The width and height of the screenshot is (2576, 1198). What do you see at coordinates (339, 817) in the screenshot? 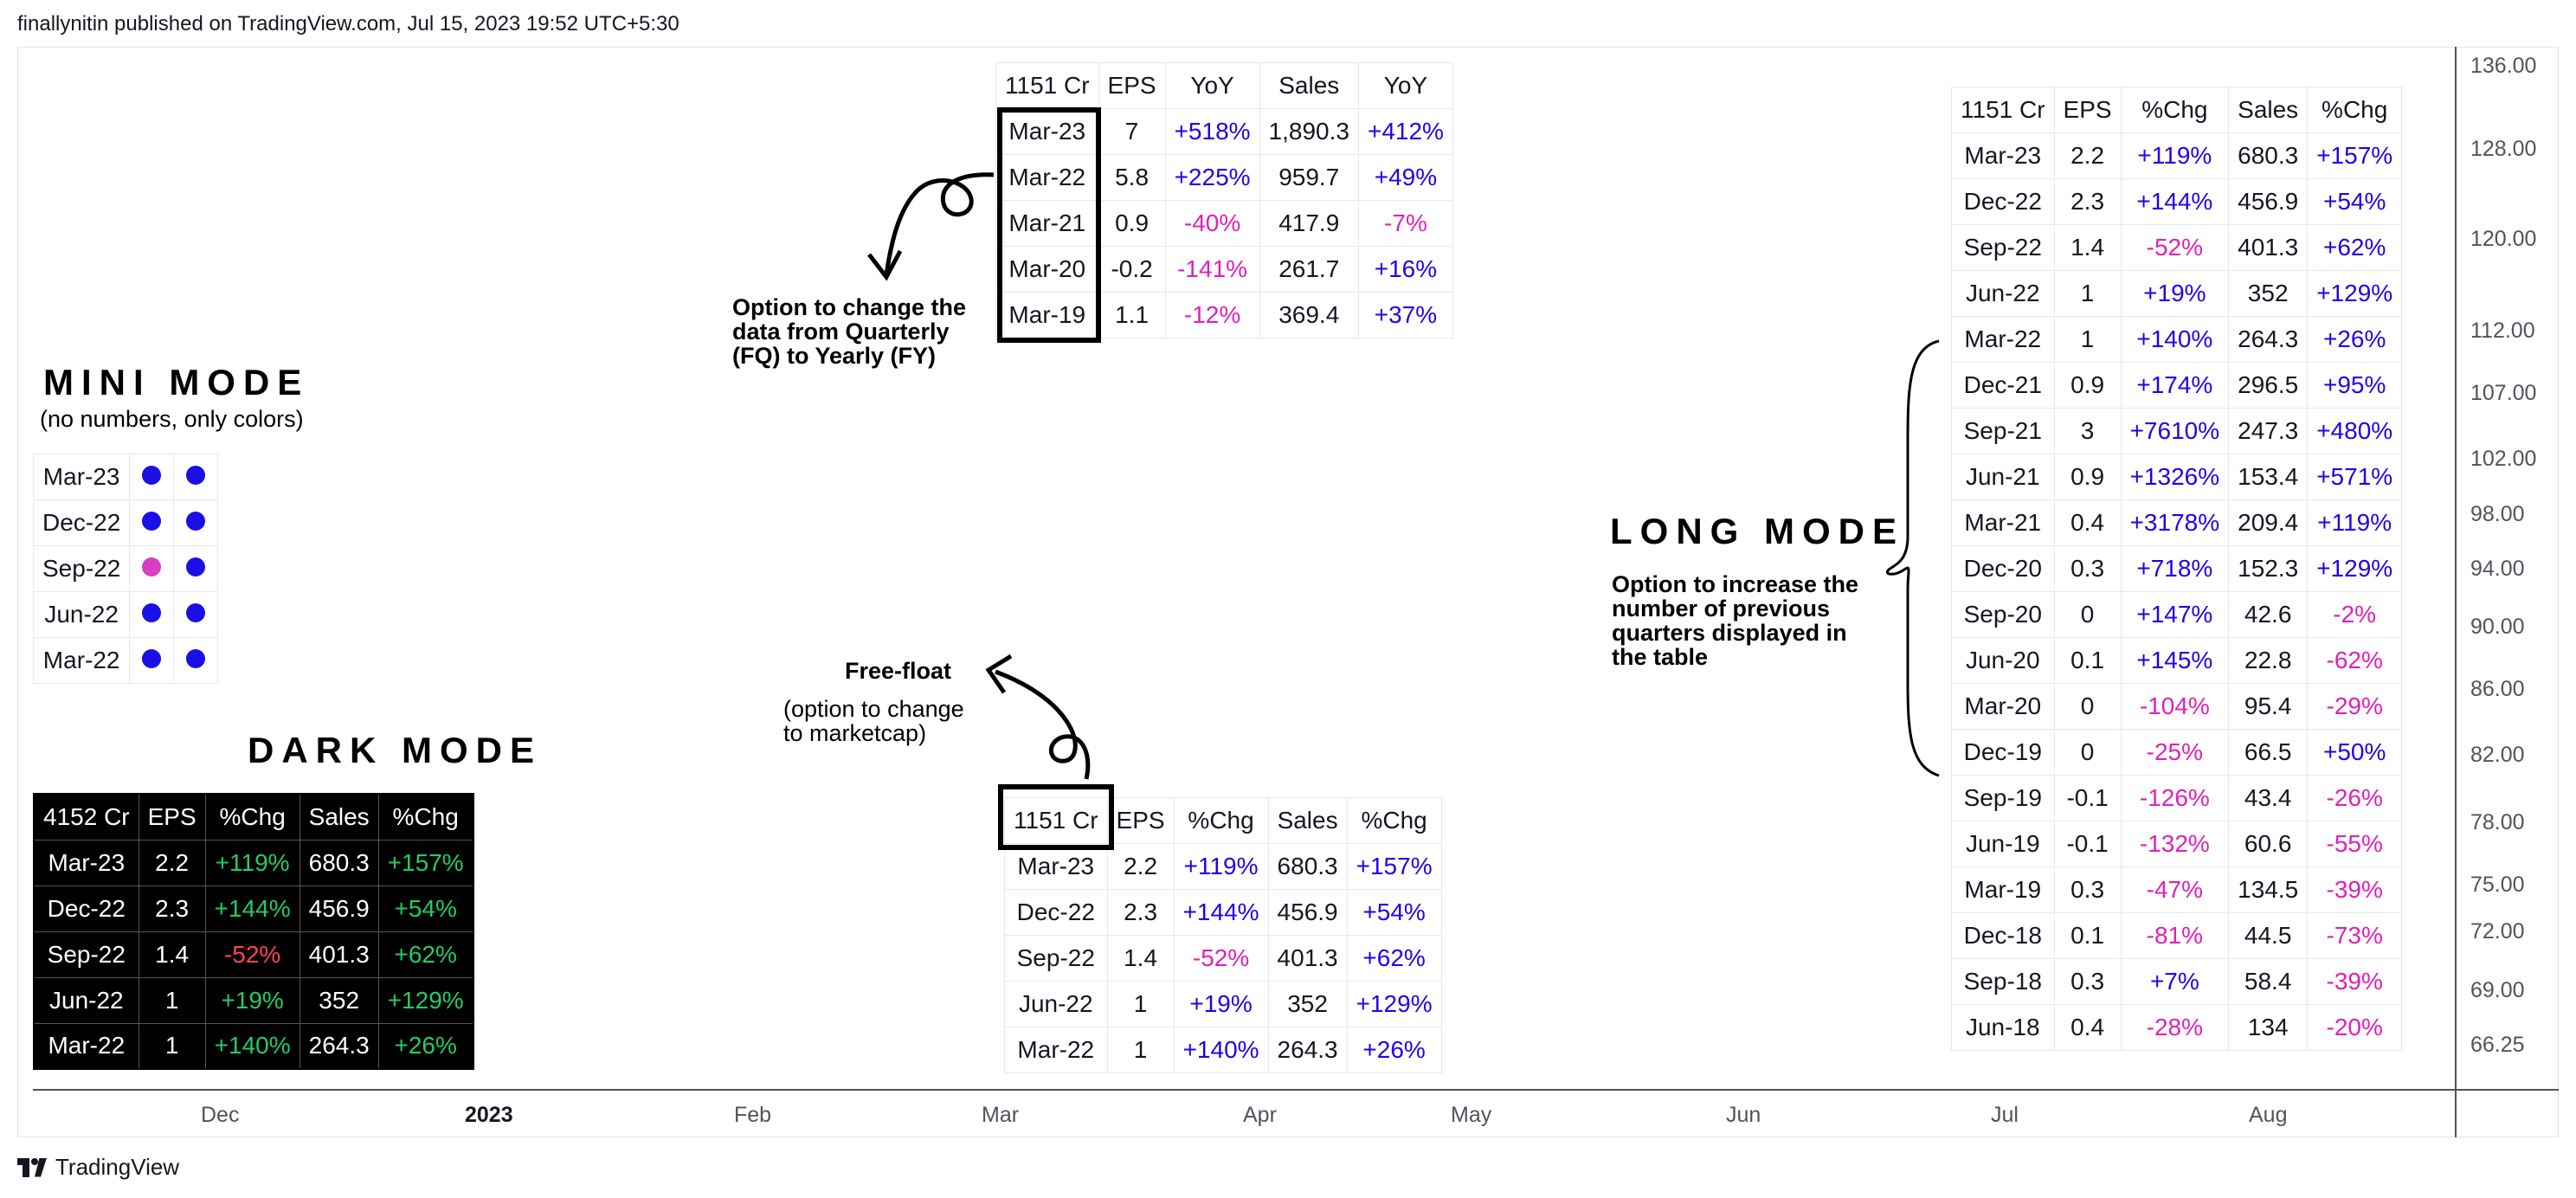
I see `header-cell: Sales` at bounding box center [339, 817].